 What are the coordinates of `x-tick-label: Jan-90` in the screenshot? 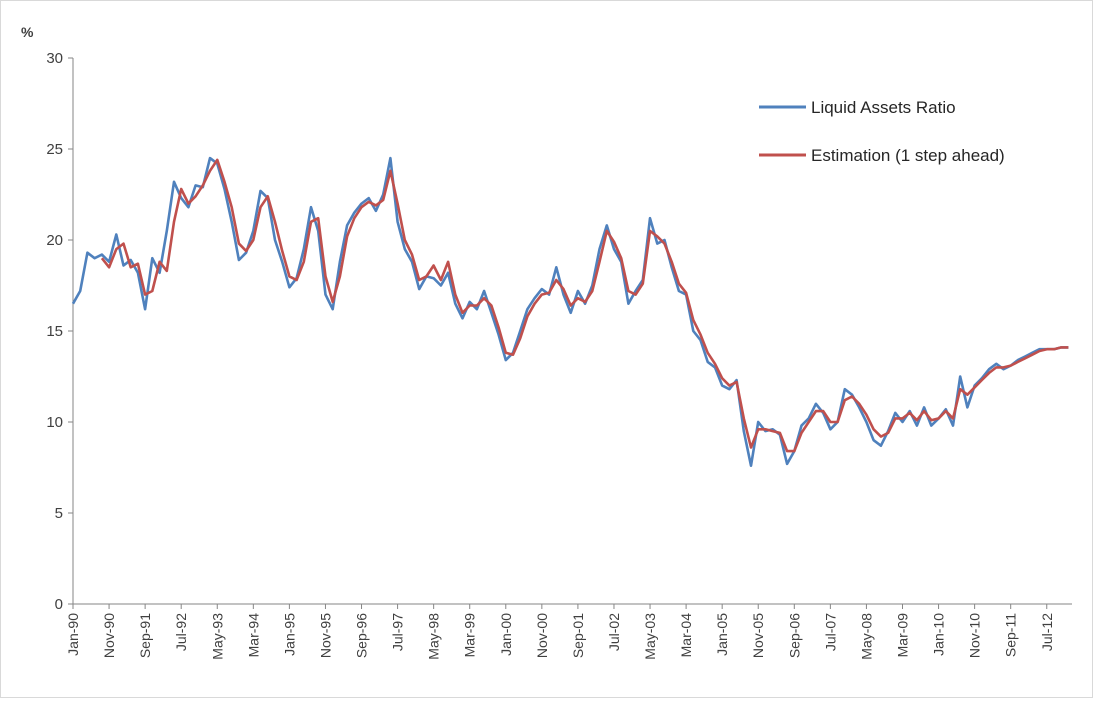 It's located at (73, 634).